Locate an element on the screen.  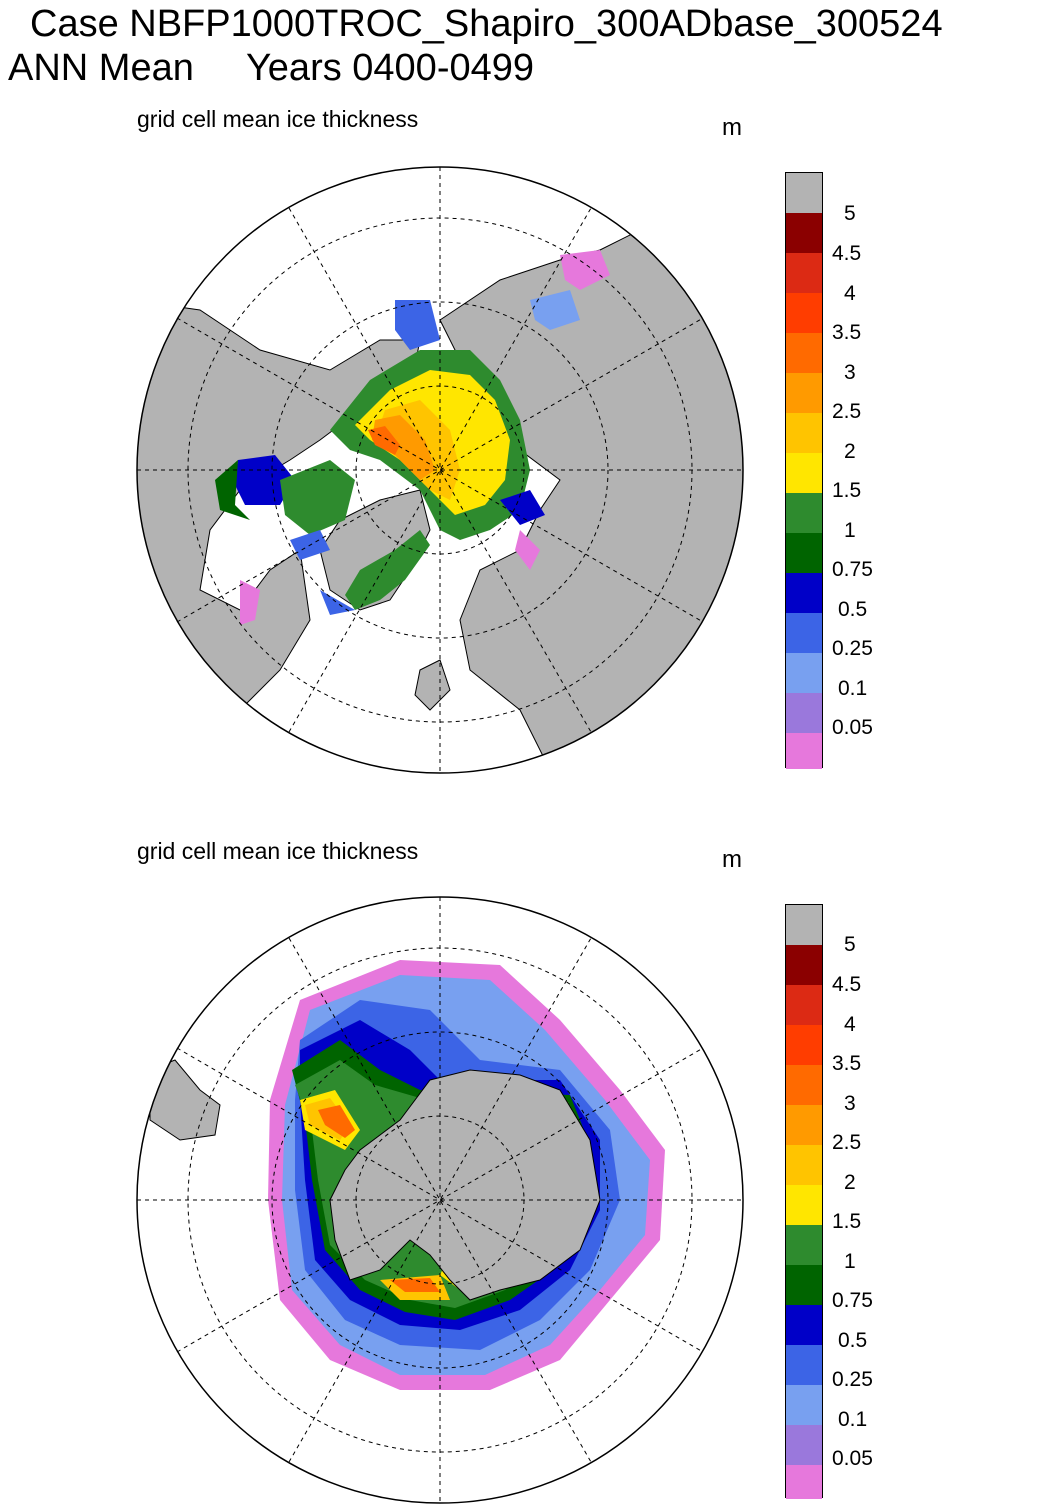
south-land is located at coordinates (375, 1180).